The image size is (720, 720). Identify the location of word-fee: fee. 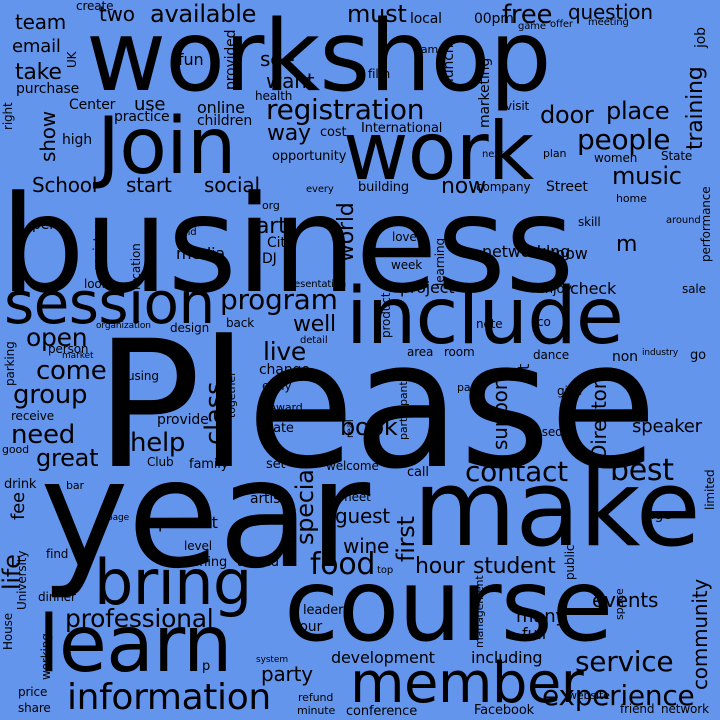
(18, 506).